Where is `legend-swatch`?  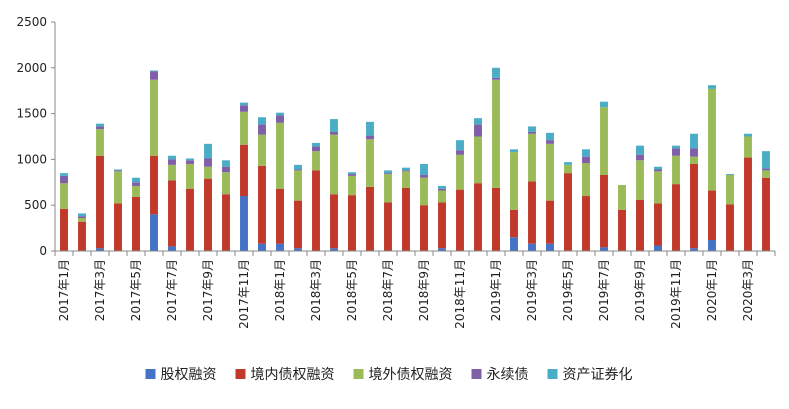 legend-swatch is located at coordinates (240, 374).